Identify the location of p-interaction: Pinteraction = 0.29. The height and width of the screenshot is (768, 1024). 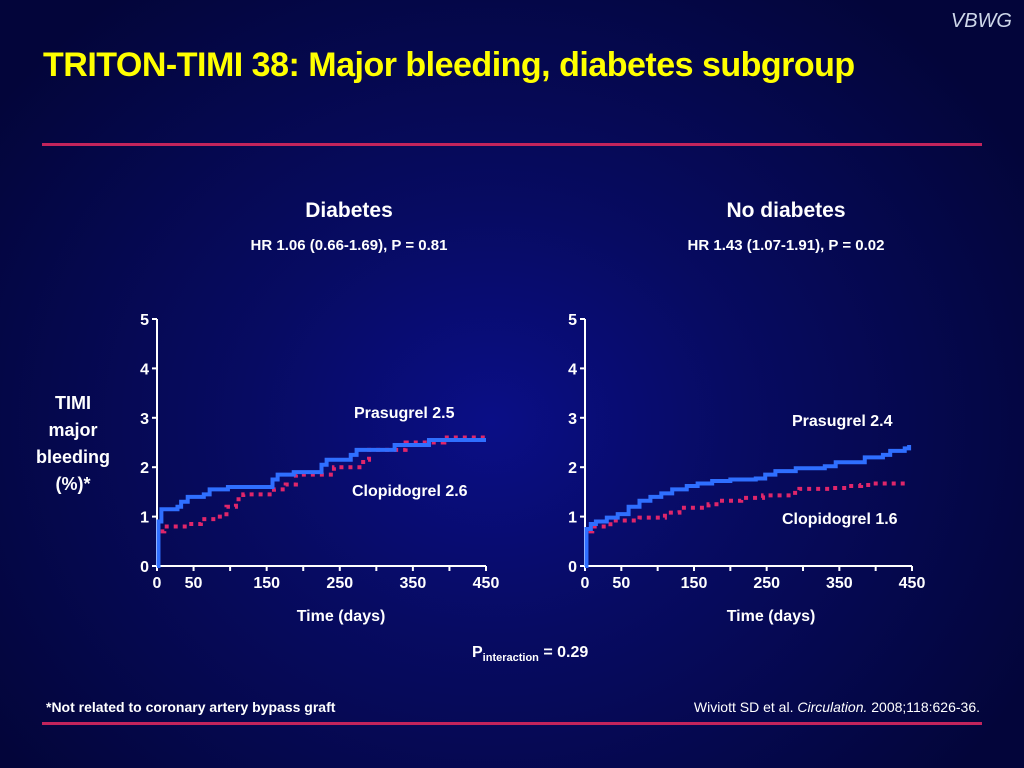
(530, 654).